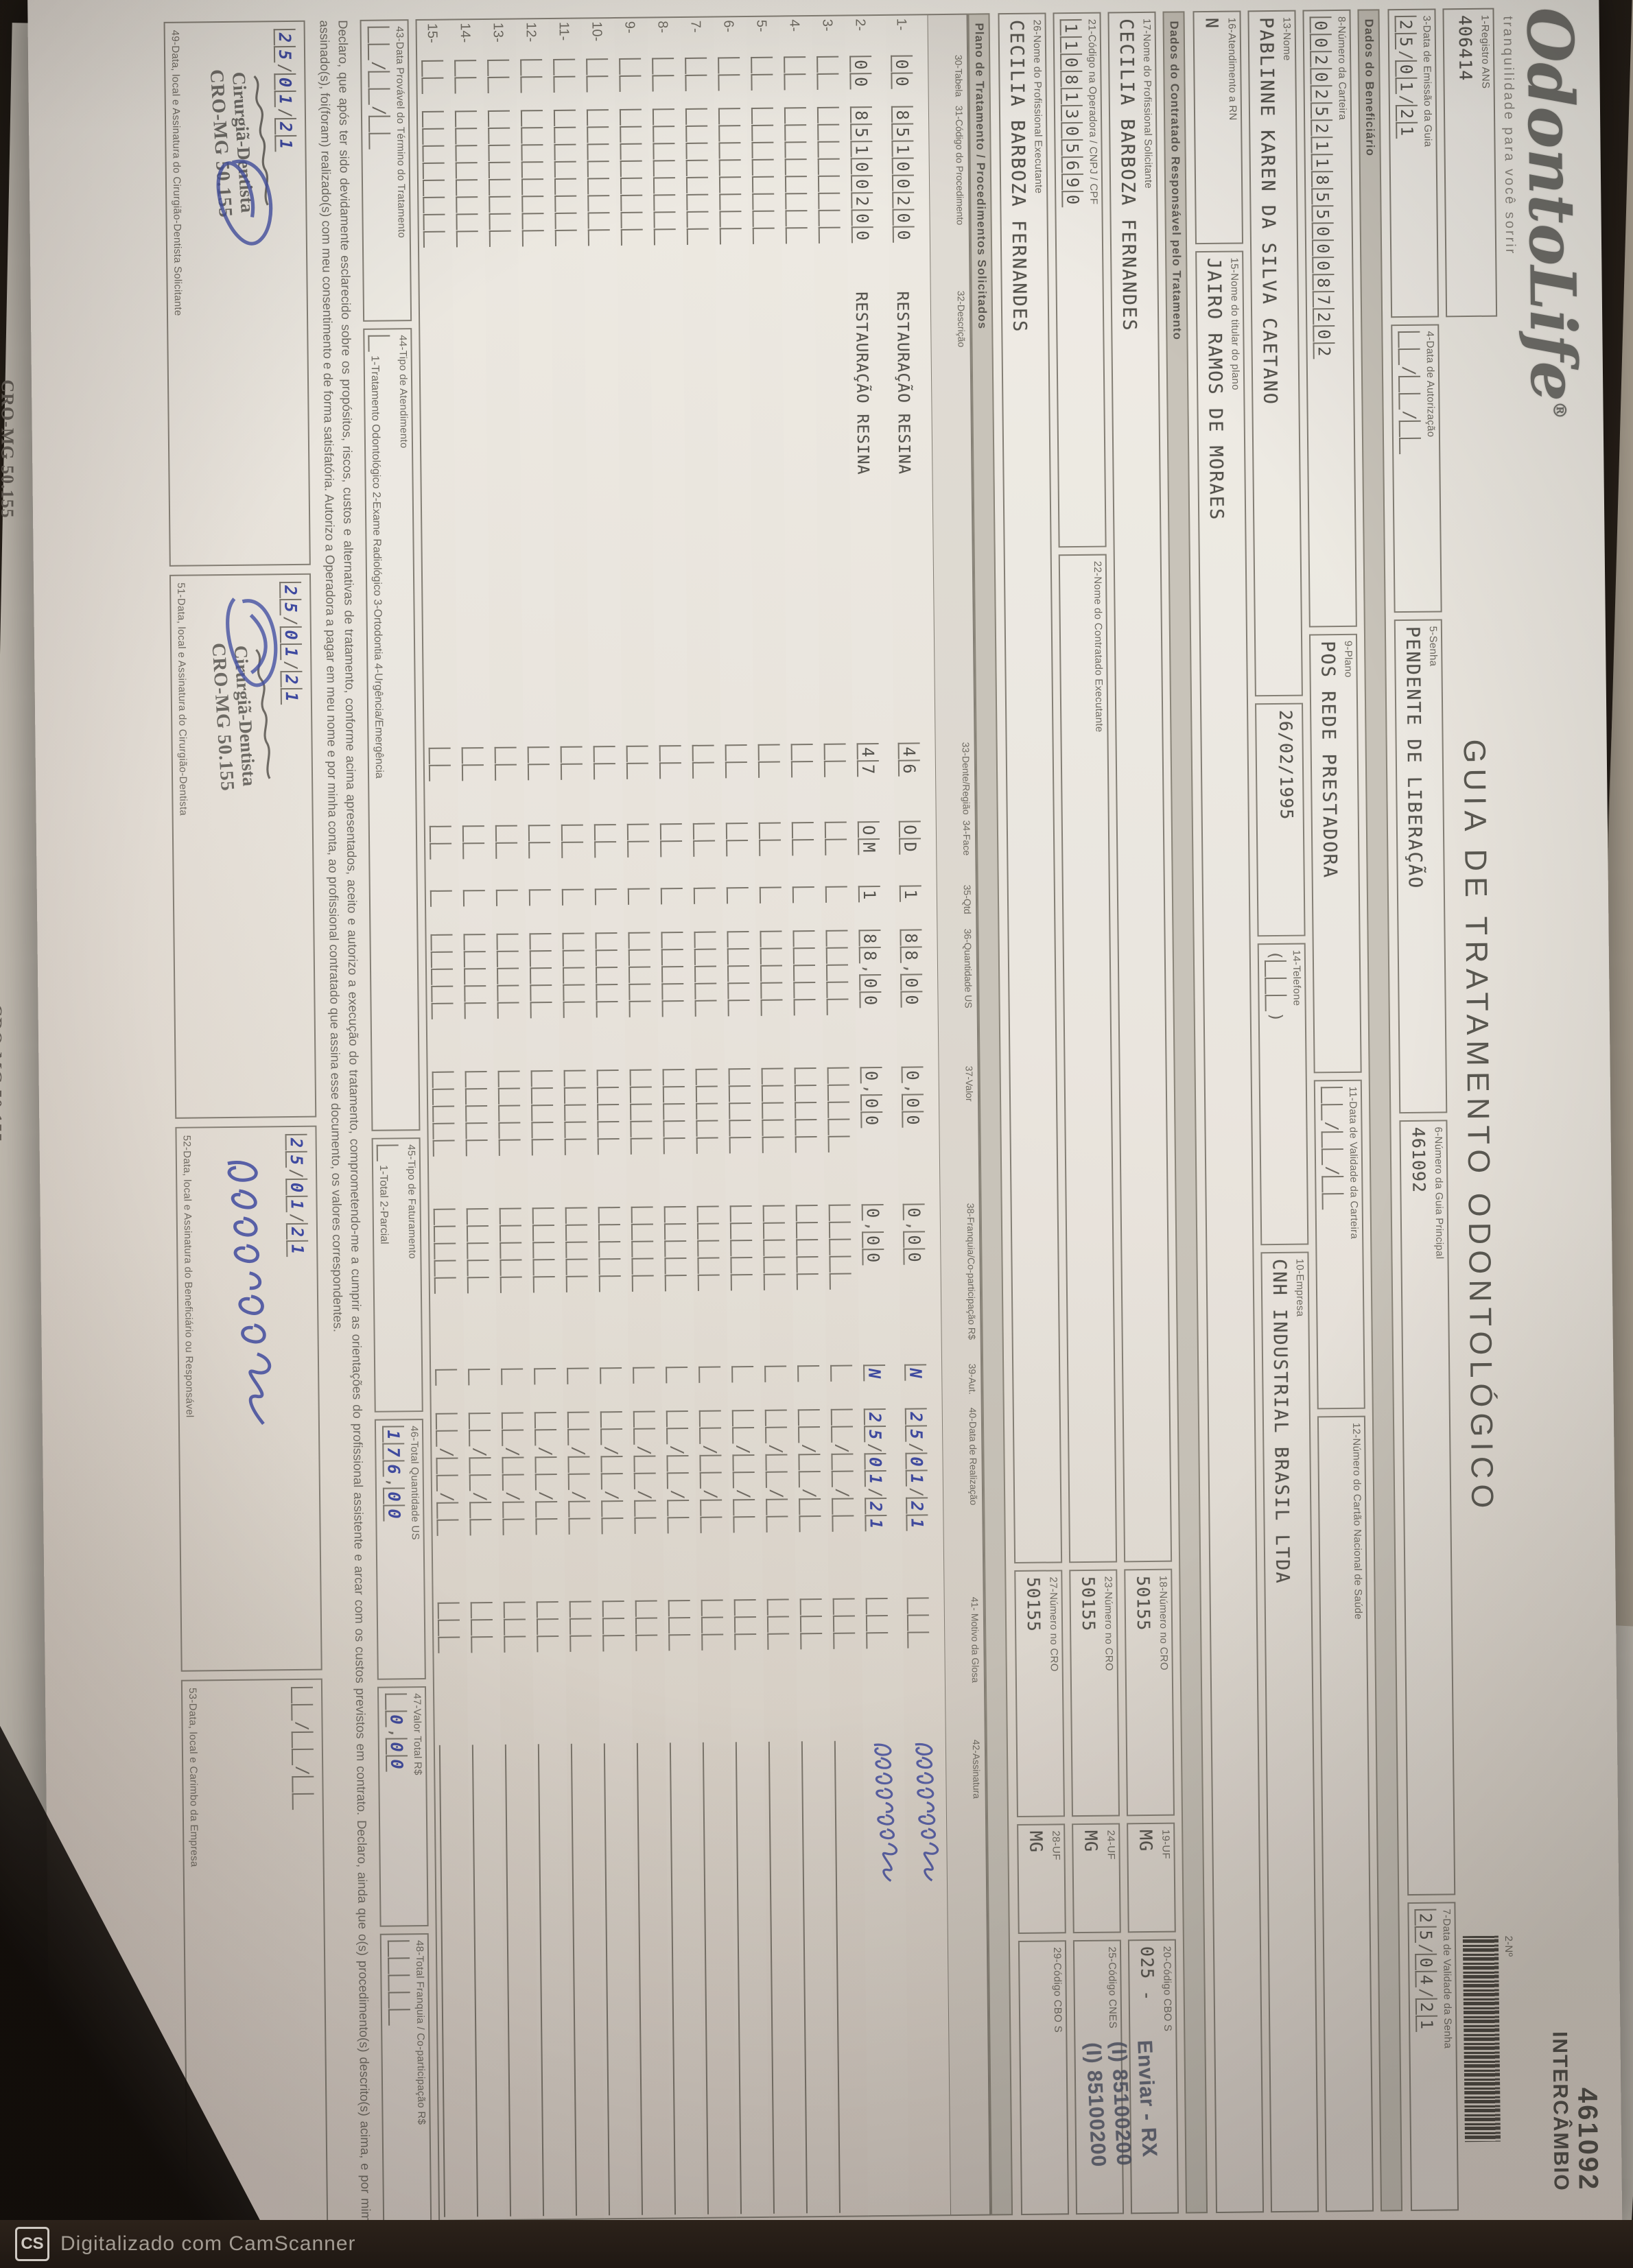 The image size is (1633, 2268). I want to click on field-nascimento: 26/02/1995, so click(1280, 819).